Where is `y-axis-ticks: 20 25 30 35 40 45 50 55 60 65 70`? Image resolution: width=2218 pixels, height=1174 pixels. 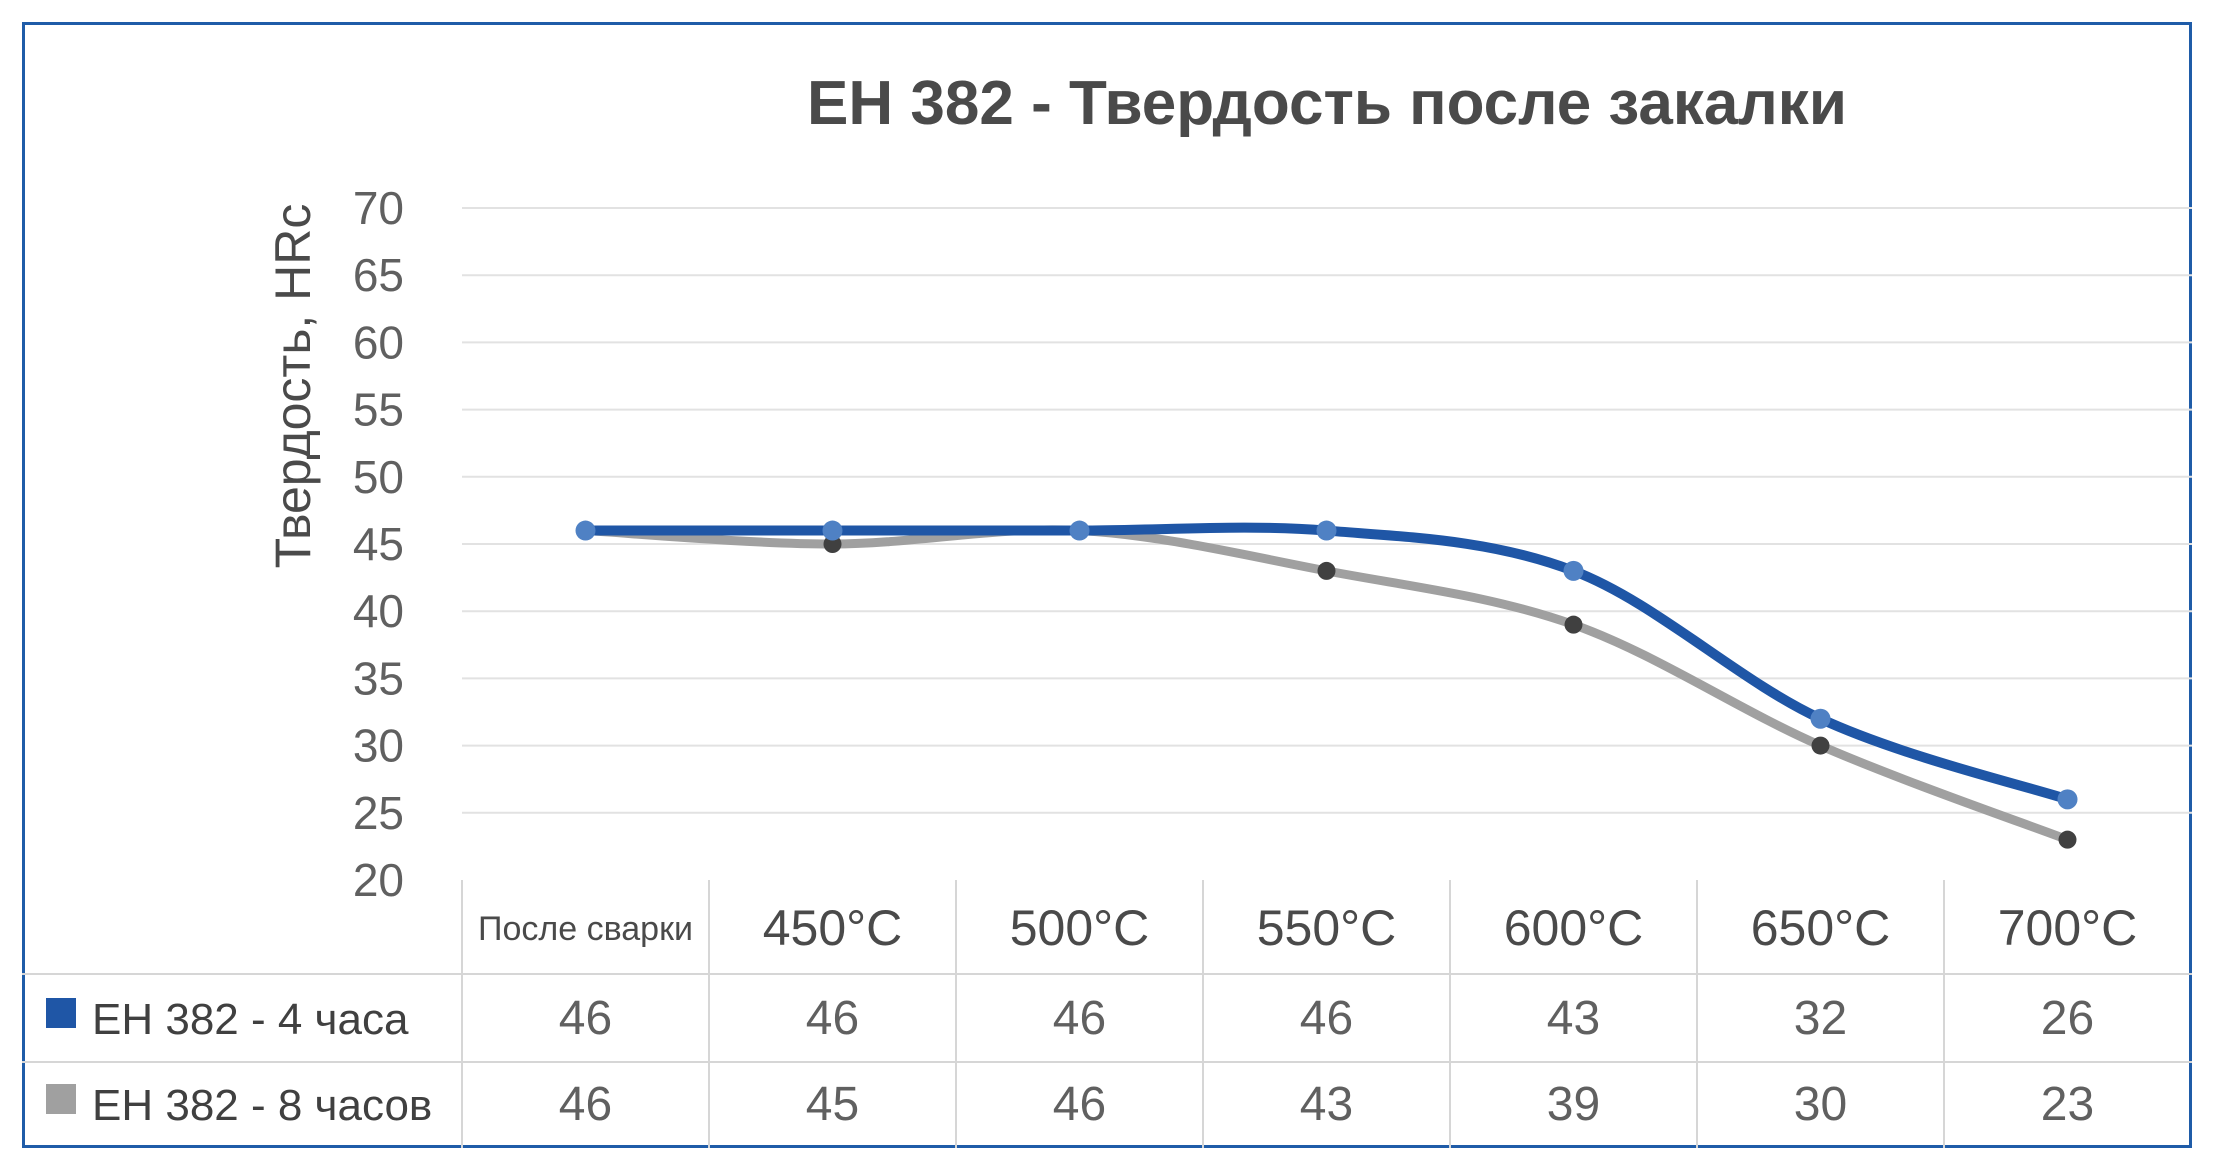 y-axis-ticks: 20 25 30 35 40 45 50 55 60 65 70 is located at coordinates (378, 544).